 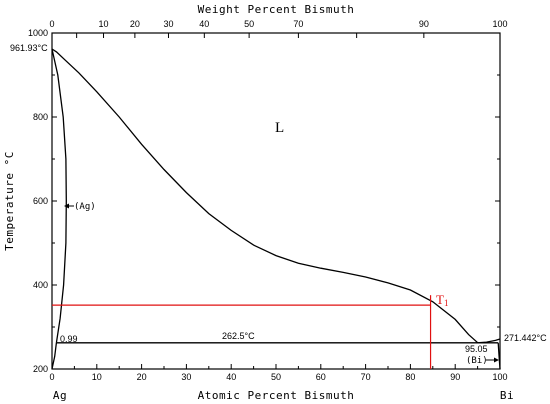 I want to click on top-axis-title: Weight Percent Bismuth, so click(x=276, y=9).